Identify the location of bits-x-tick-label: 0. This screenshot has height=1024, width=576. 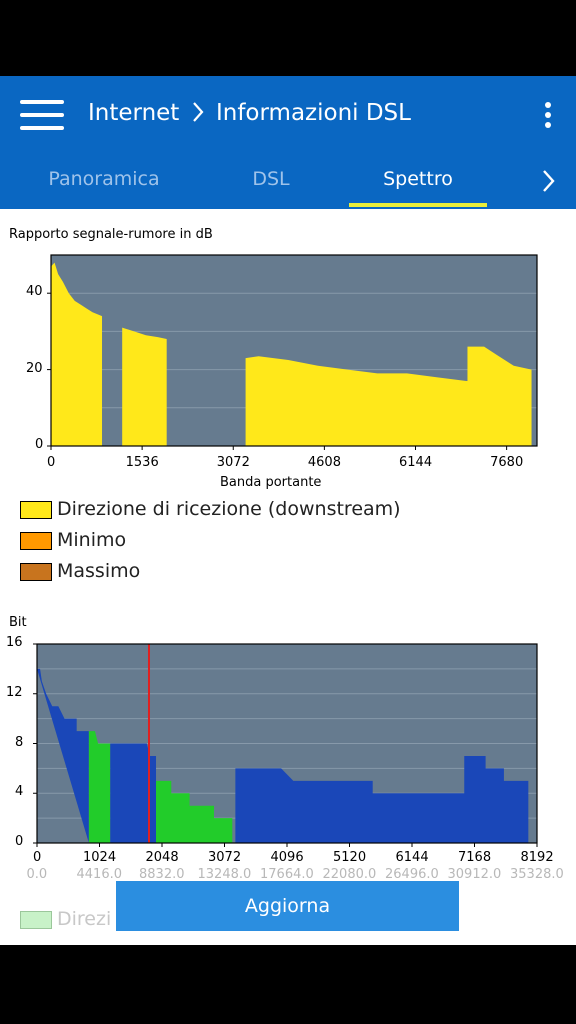
(37, 857).